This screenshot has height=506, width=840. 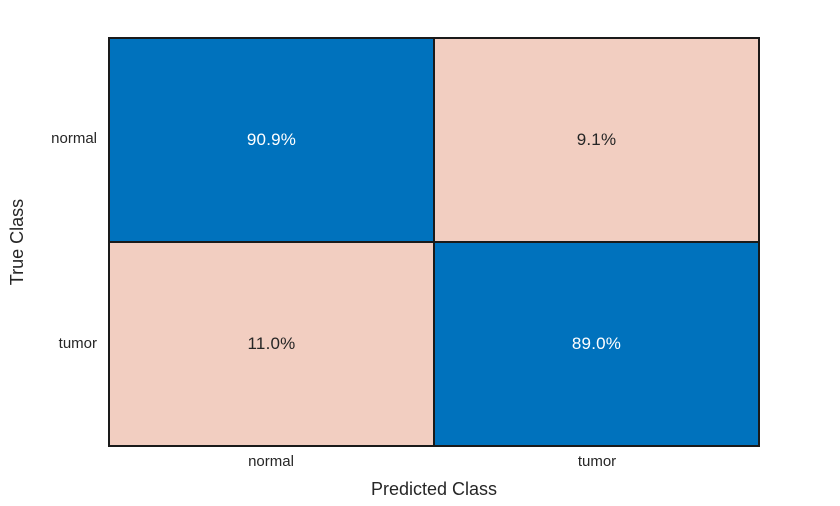 I want to click on y-tick-normal: normal, so click(x=74, y=138).